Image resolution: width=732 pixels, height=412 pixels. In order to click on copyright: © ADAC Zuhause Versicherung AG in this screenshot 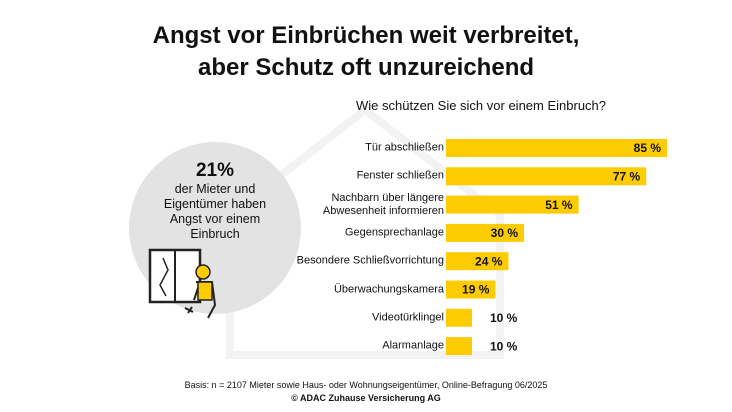, I will do `click(366, 398)`.